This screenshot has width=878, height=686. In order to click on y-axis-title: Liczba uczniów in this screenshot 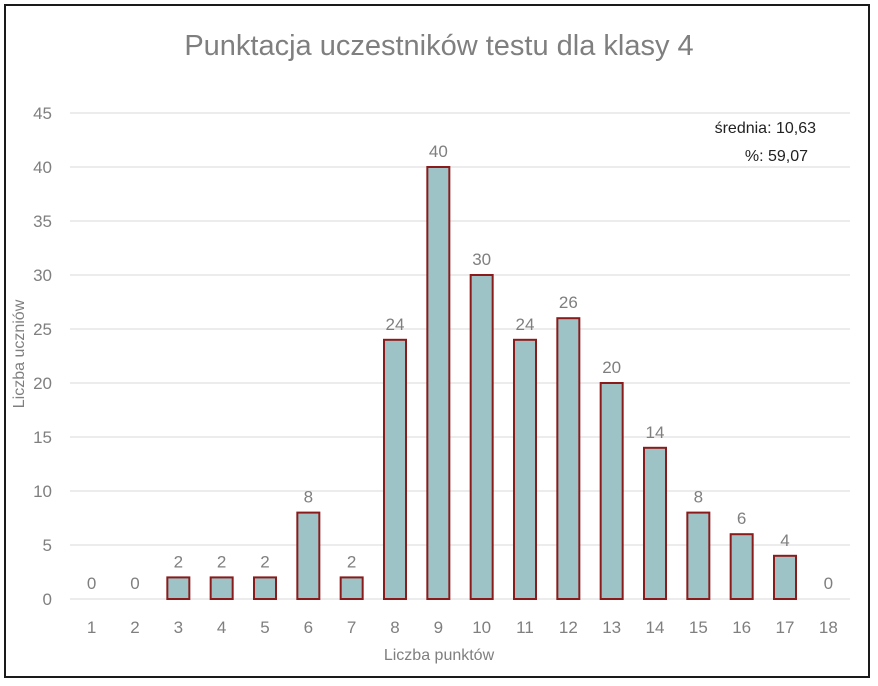, I will do `click(19, 353)`.